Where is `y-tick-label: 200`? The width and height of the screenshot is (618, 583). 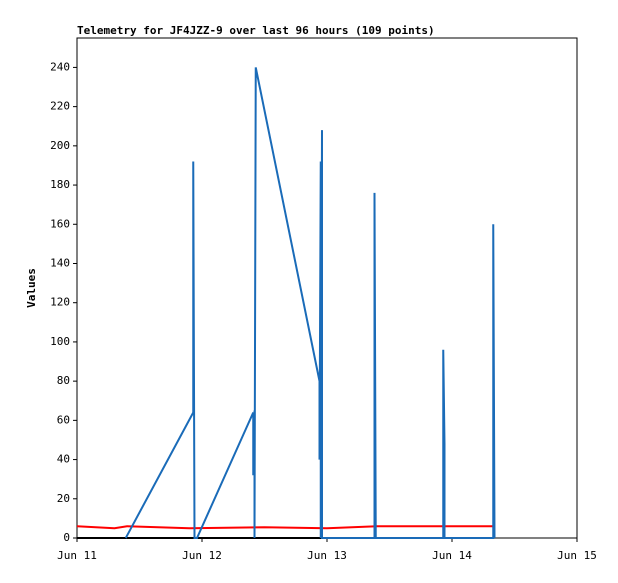
y-tick-label: 200 is located at coordinates (60, 145).